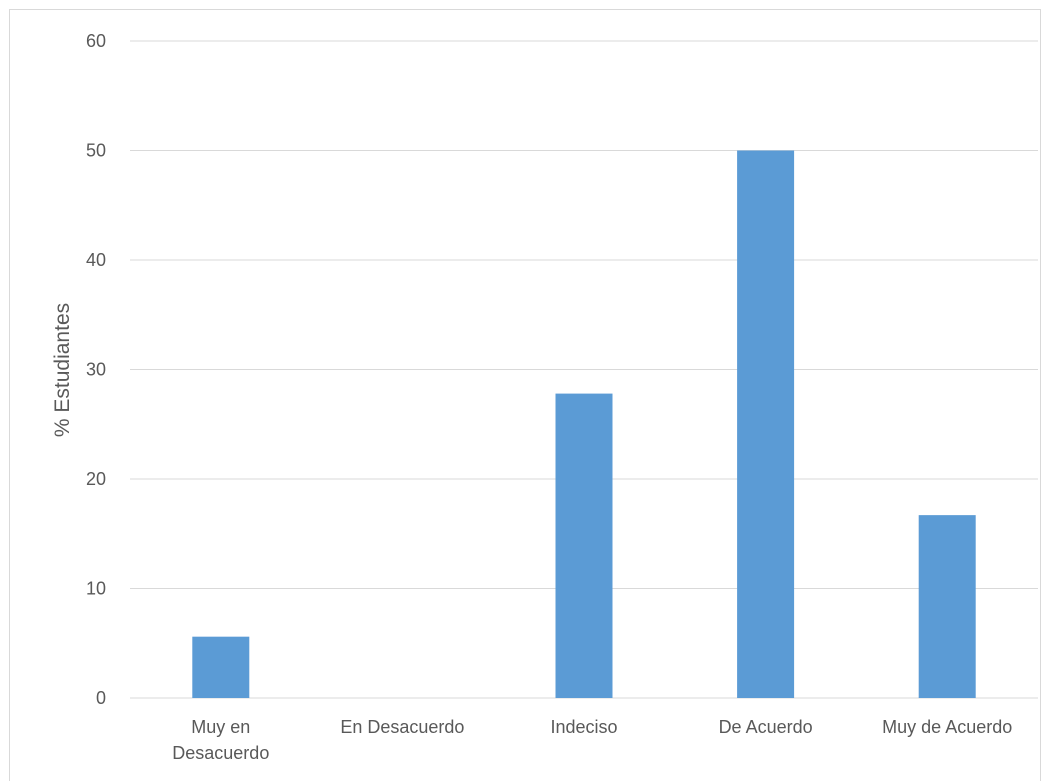  Describe the element at coordinates (101, 698) in the screenshot. I see `y-tick-label: 0` at that location.